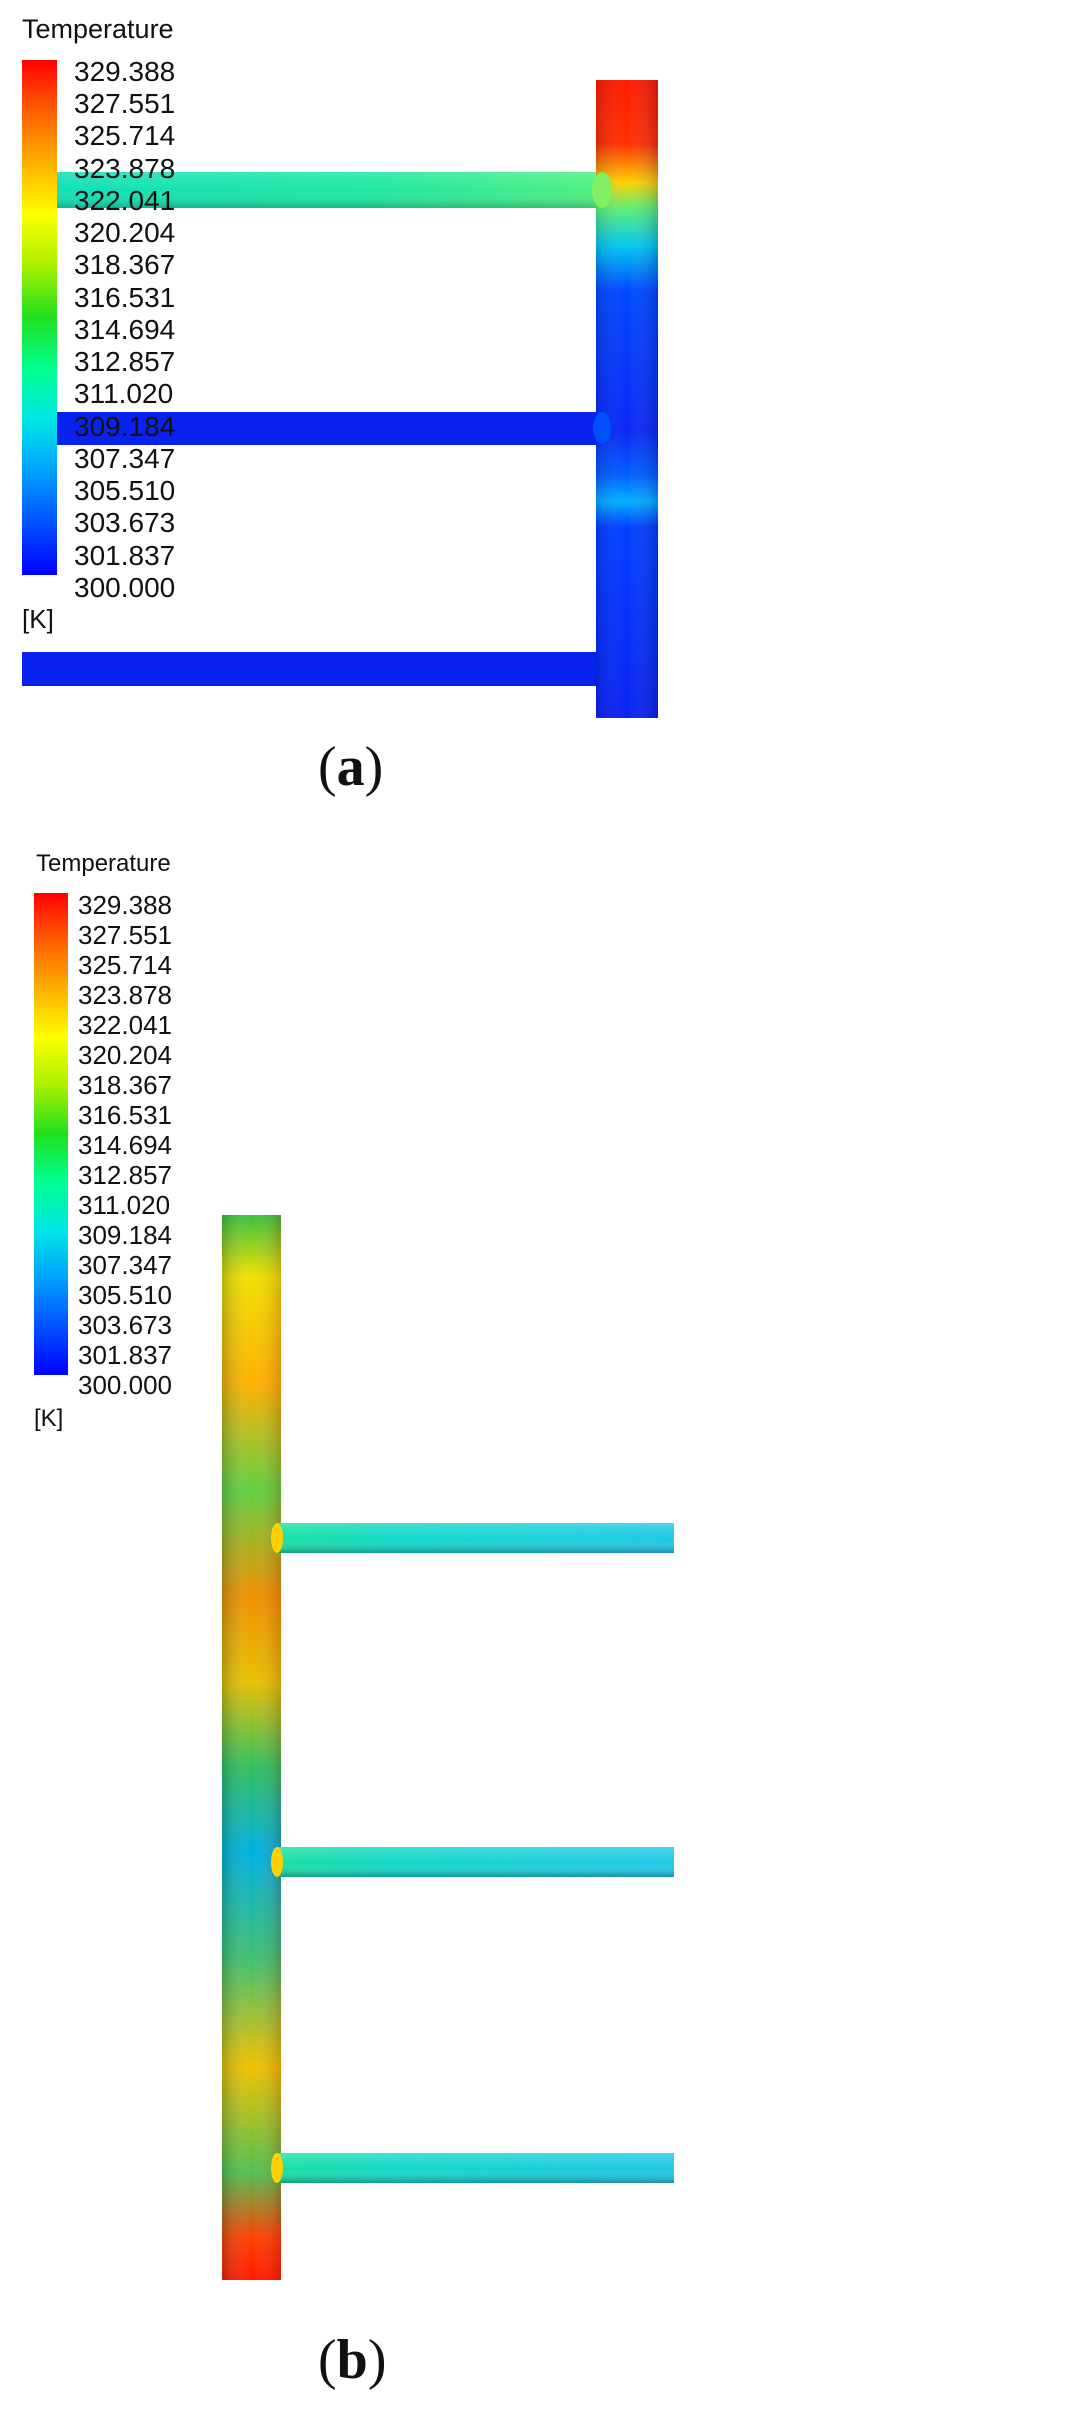  I want to click on branch-pipe-middle-shade, so click(475, 1862).